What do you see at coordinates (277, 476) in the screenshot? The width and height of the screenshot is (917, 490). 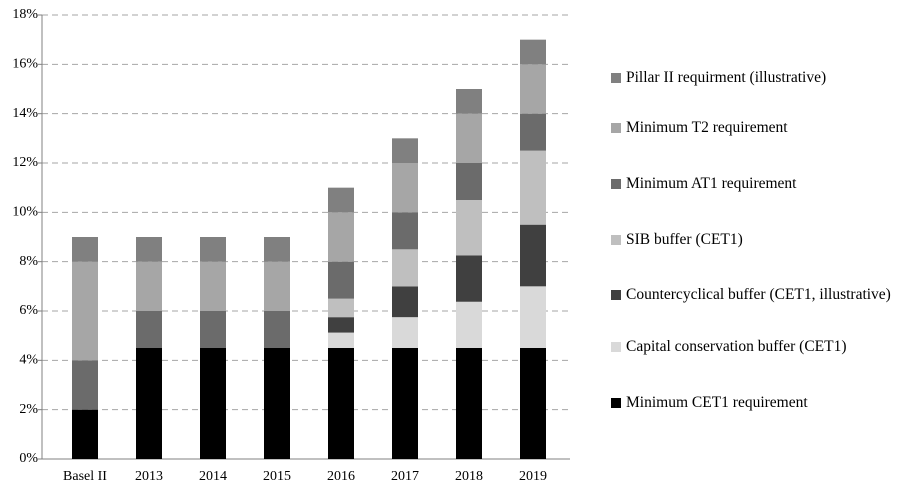 I see `x-tick-label: 2015` at bounding box center [277, 476].